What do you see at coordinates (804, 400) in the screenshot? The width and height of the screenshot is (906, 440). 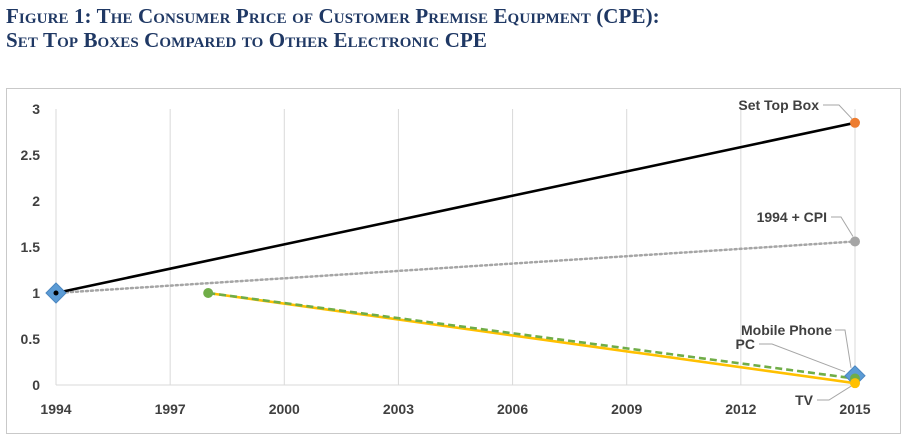 I see `series-label-tv: TV` at bounding box center [804, 400].